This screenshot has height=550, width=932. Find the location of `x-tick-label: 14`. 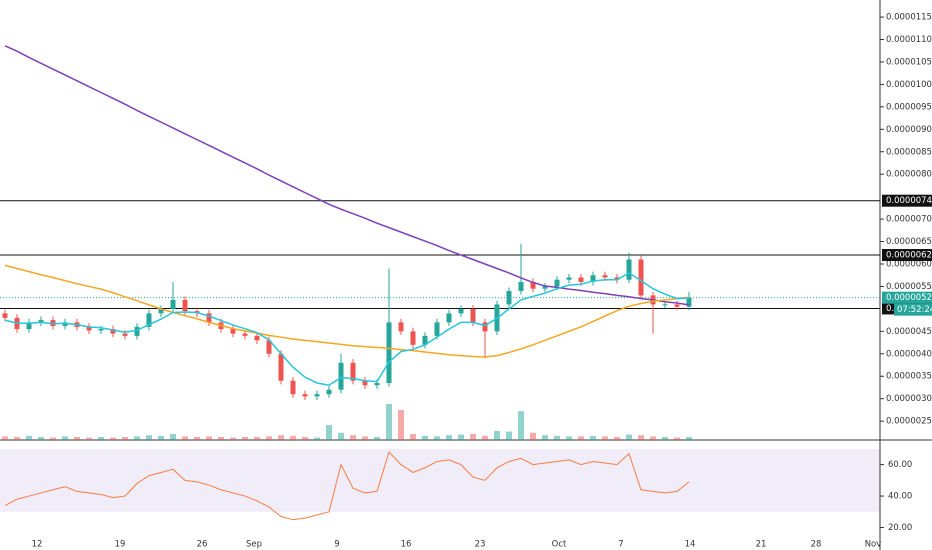

x-tick-label: 14 is located at coordinates (690, 545).